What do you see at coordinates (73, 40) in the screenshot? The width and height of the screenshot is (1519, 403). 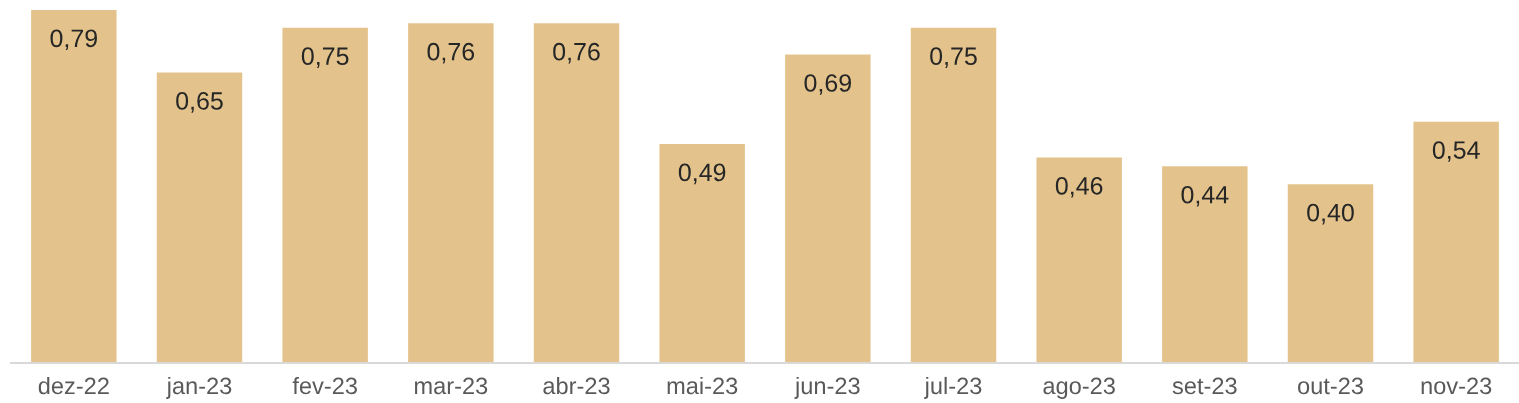 I see `data-label: 0,79` at bounding box center [73, 40].